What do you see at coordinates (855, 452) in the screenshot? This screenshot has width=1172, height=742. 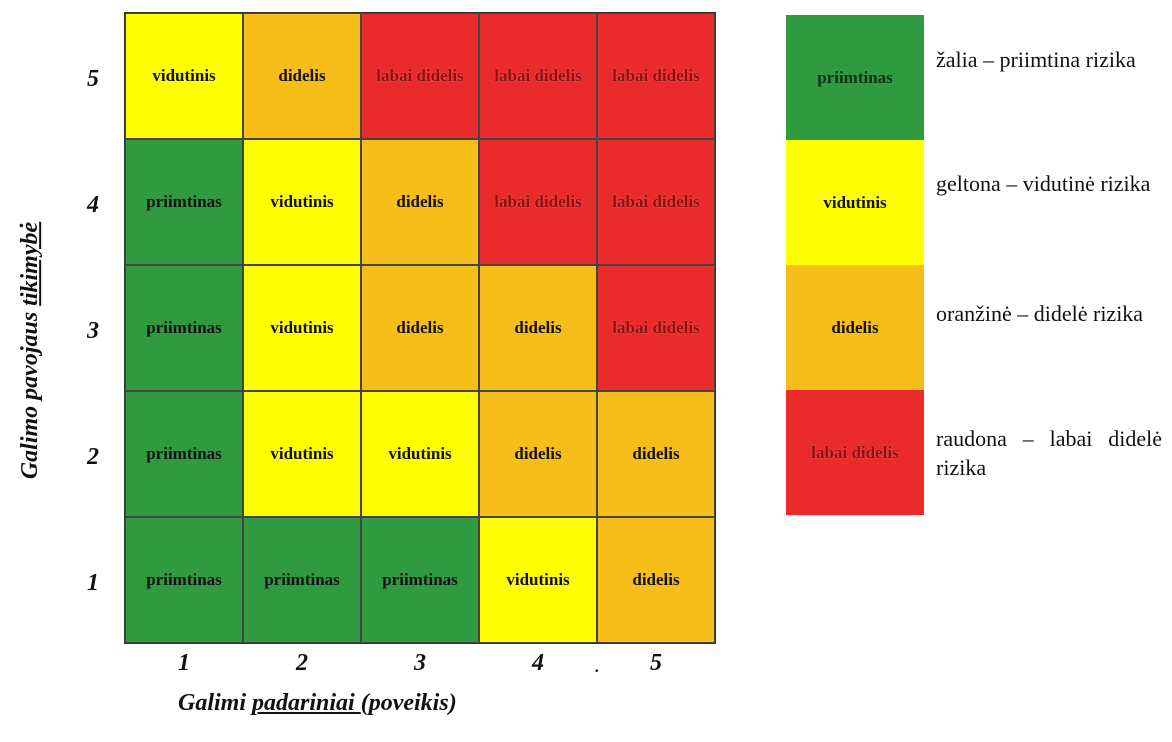 I see `legend-swatch-red: labai didelis` at bounding box center [855, 452].